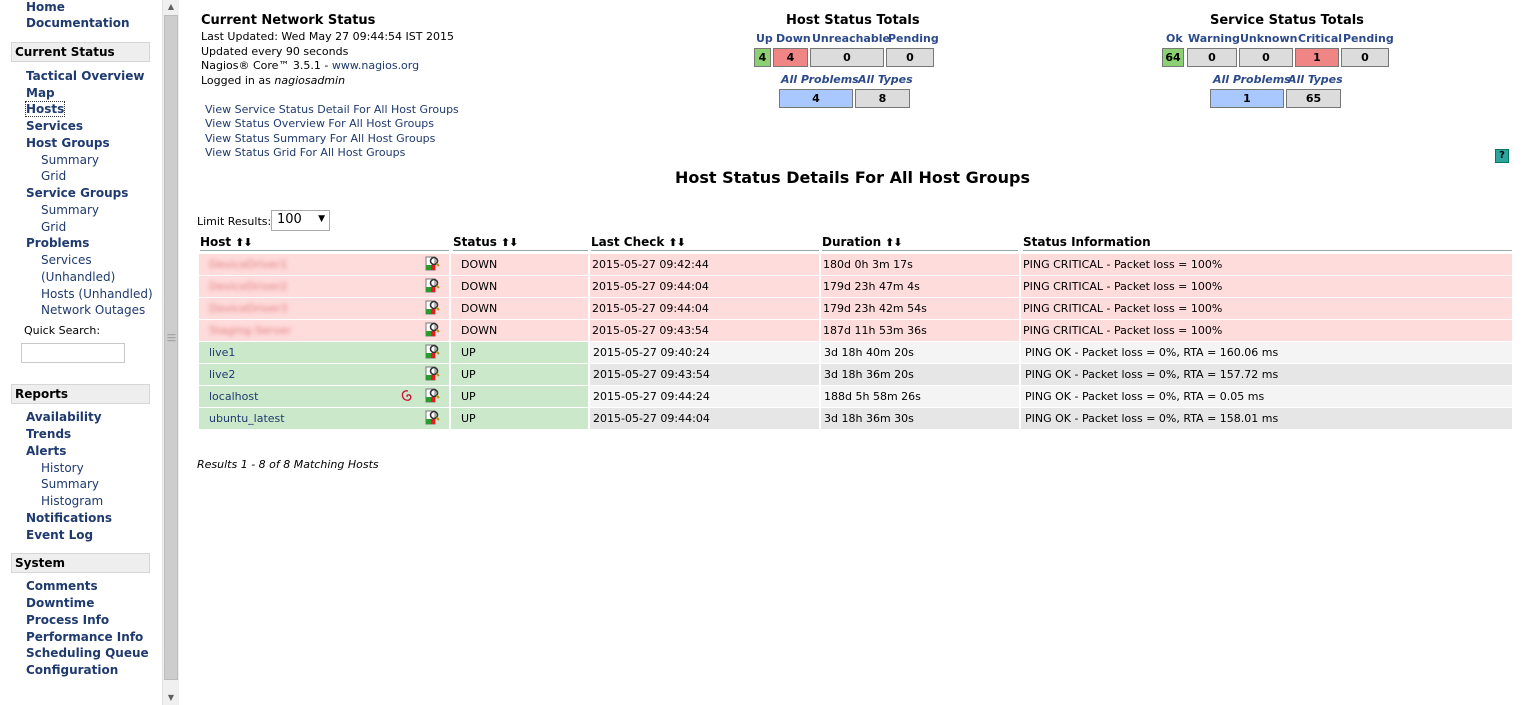 The image size is (1525, 705). I want to click on host-label-pending: Pending, so click(913, 38).